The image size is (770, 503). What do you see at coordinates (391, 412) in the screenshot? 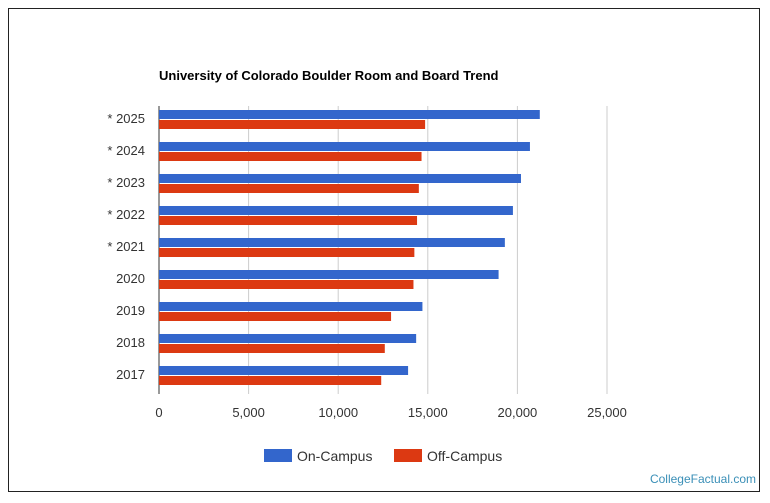
I see `x-tick-labels: 0 5,000 10,000 15,000 20,000 25,000` at bounding box center [391, 412].